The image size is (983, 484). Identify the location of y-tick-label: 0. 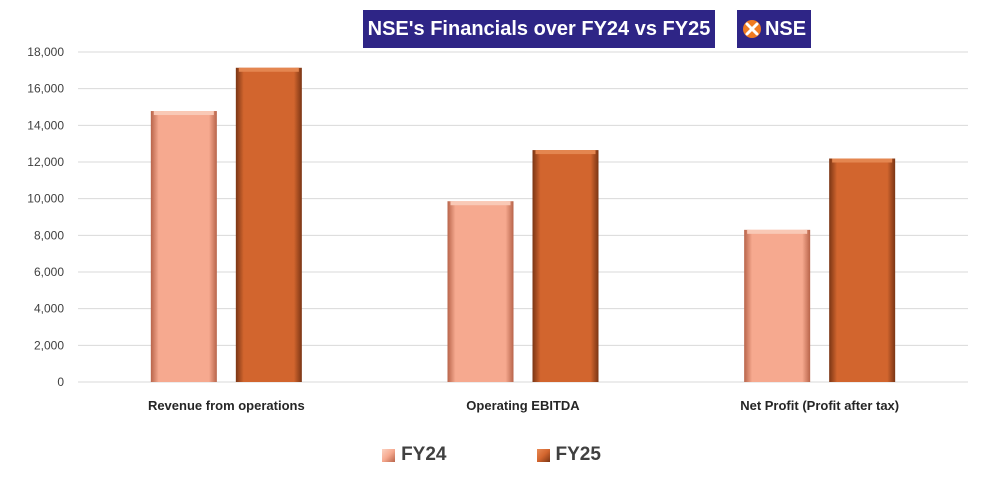
(60, 382).